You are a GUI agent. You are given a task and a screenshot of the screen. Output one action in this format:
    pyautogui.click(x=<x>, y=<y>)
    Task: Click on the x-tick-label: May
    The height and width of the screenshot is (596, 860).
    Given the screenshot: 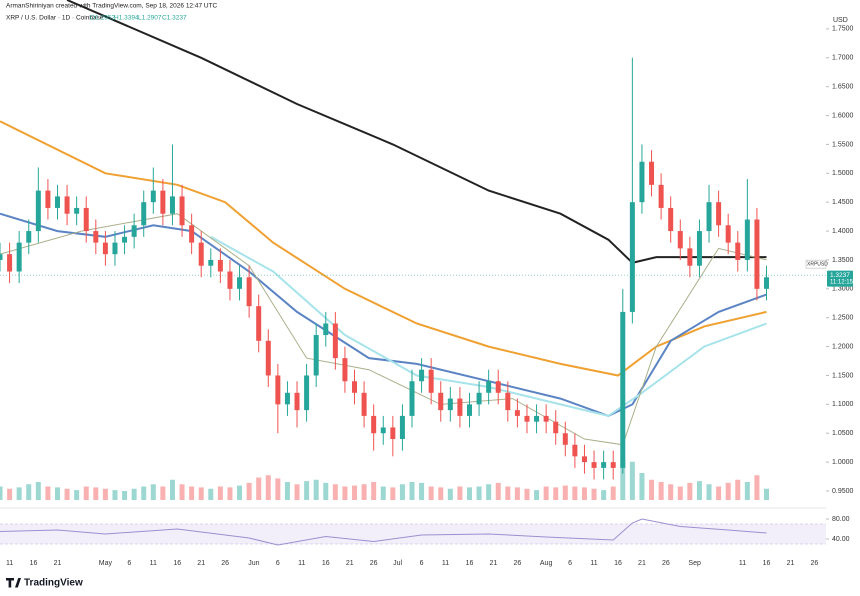 What is the action you would take?
    pyautogui.click(x=106, y=563)
    